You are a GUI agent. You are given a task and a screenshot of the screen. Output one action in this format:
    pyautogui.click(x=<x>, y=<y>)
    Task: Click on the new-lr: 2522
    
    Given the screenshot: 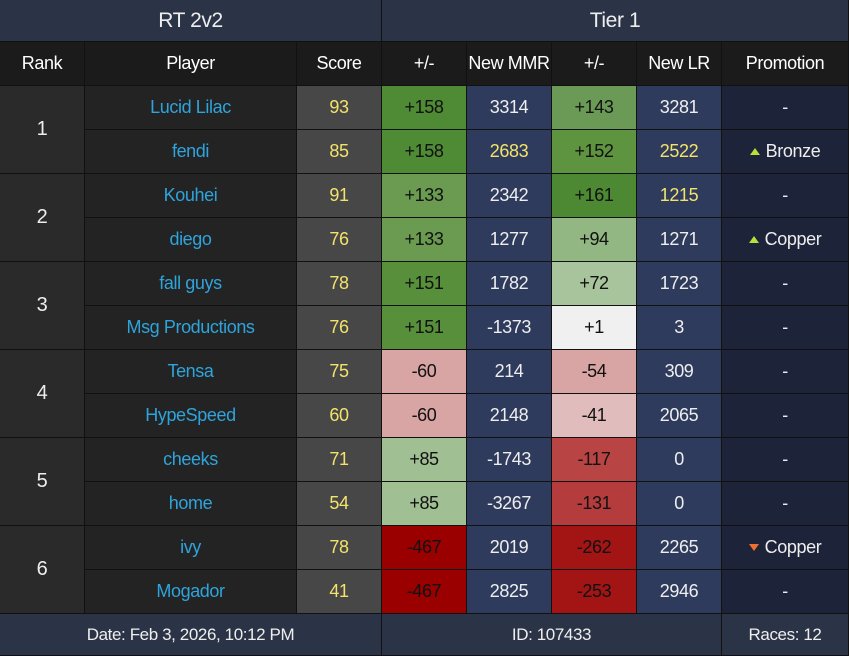 What is the action you would take?
    pyautogui.click(x=679, y=152)
    